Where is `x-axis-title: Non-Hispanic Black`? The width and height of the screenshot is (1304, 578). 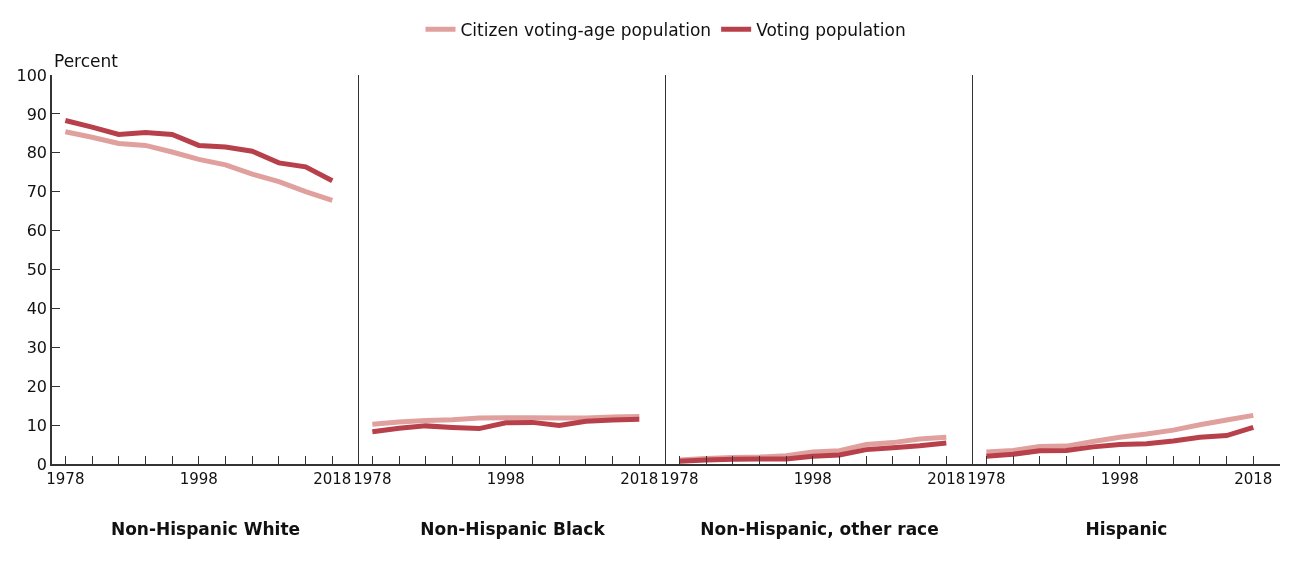 x-axis-title: Non-Hispanic Black is located at coordinates (513, 528).